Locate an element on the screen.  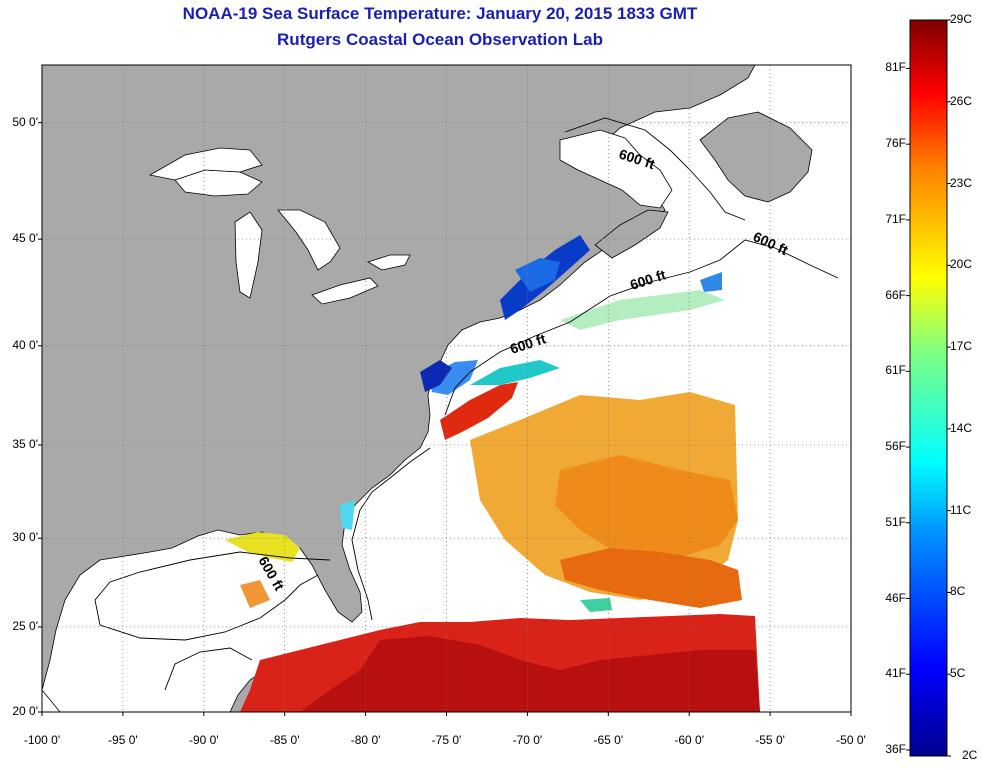
latitude-label: 20 0' is located at coordinates (25, 711).